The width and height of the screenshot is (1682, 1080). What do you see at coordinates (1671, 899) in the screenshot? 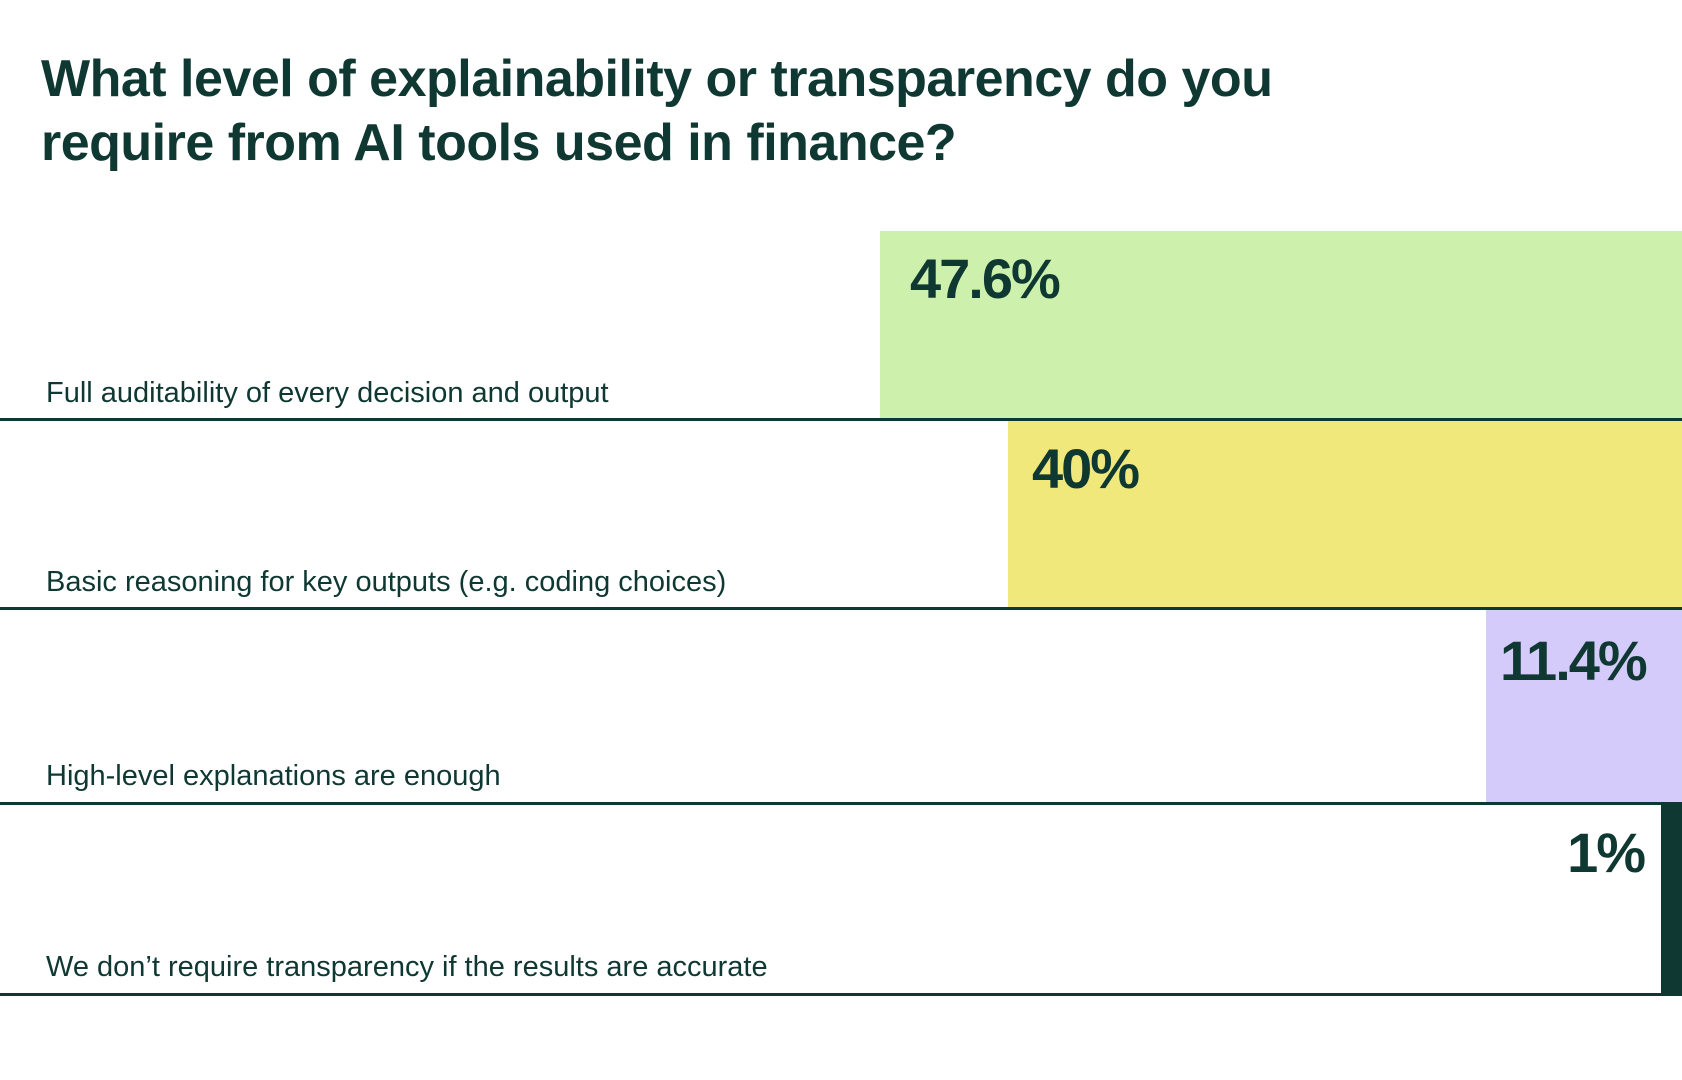
I see `bar-no-transparency` at bounding box center [1671, 899].